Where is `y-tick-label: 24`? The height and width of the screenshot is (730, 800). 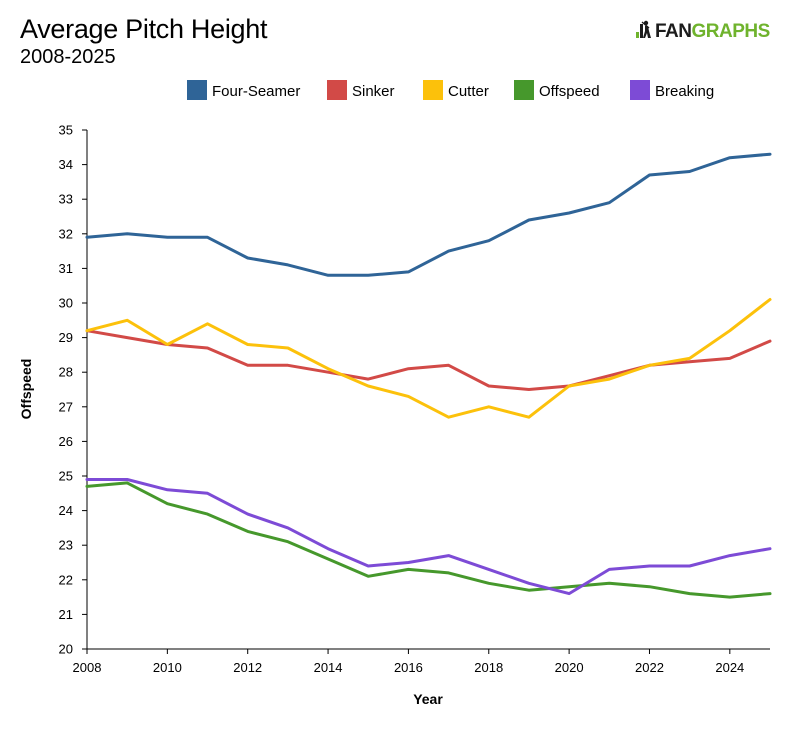 y-tick-label: 24 is located at coordinates (66, 510).